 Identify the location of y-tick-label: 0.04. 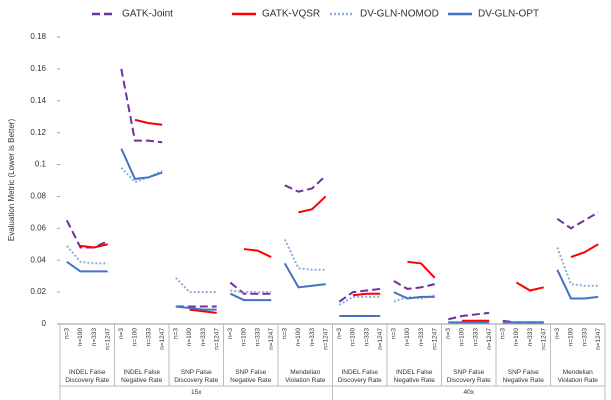
(38, 259).